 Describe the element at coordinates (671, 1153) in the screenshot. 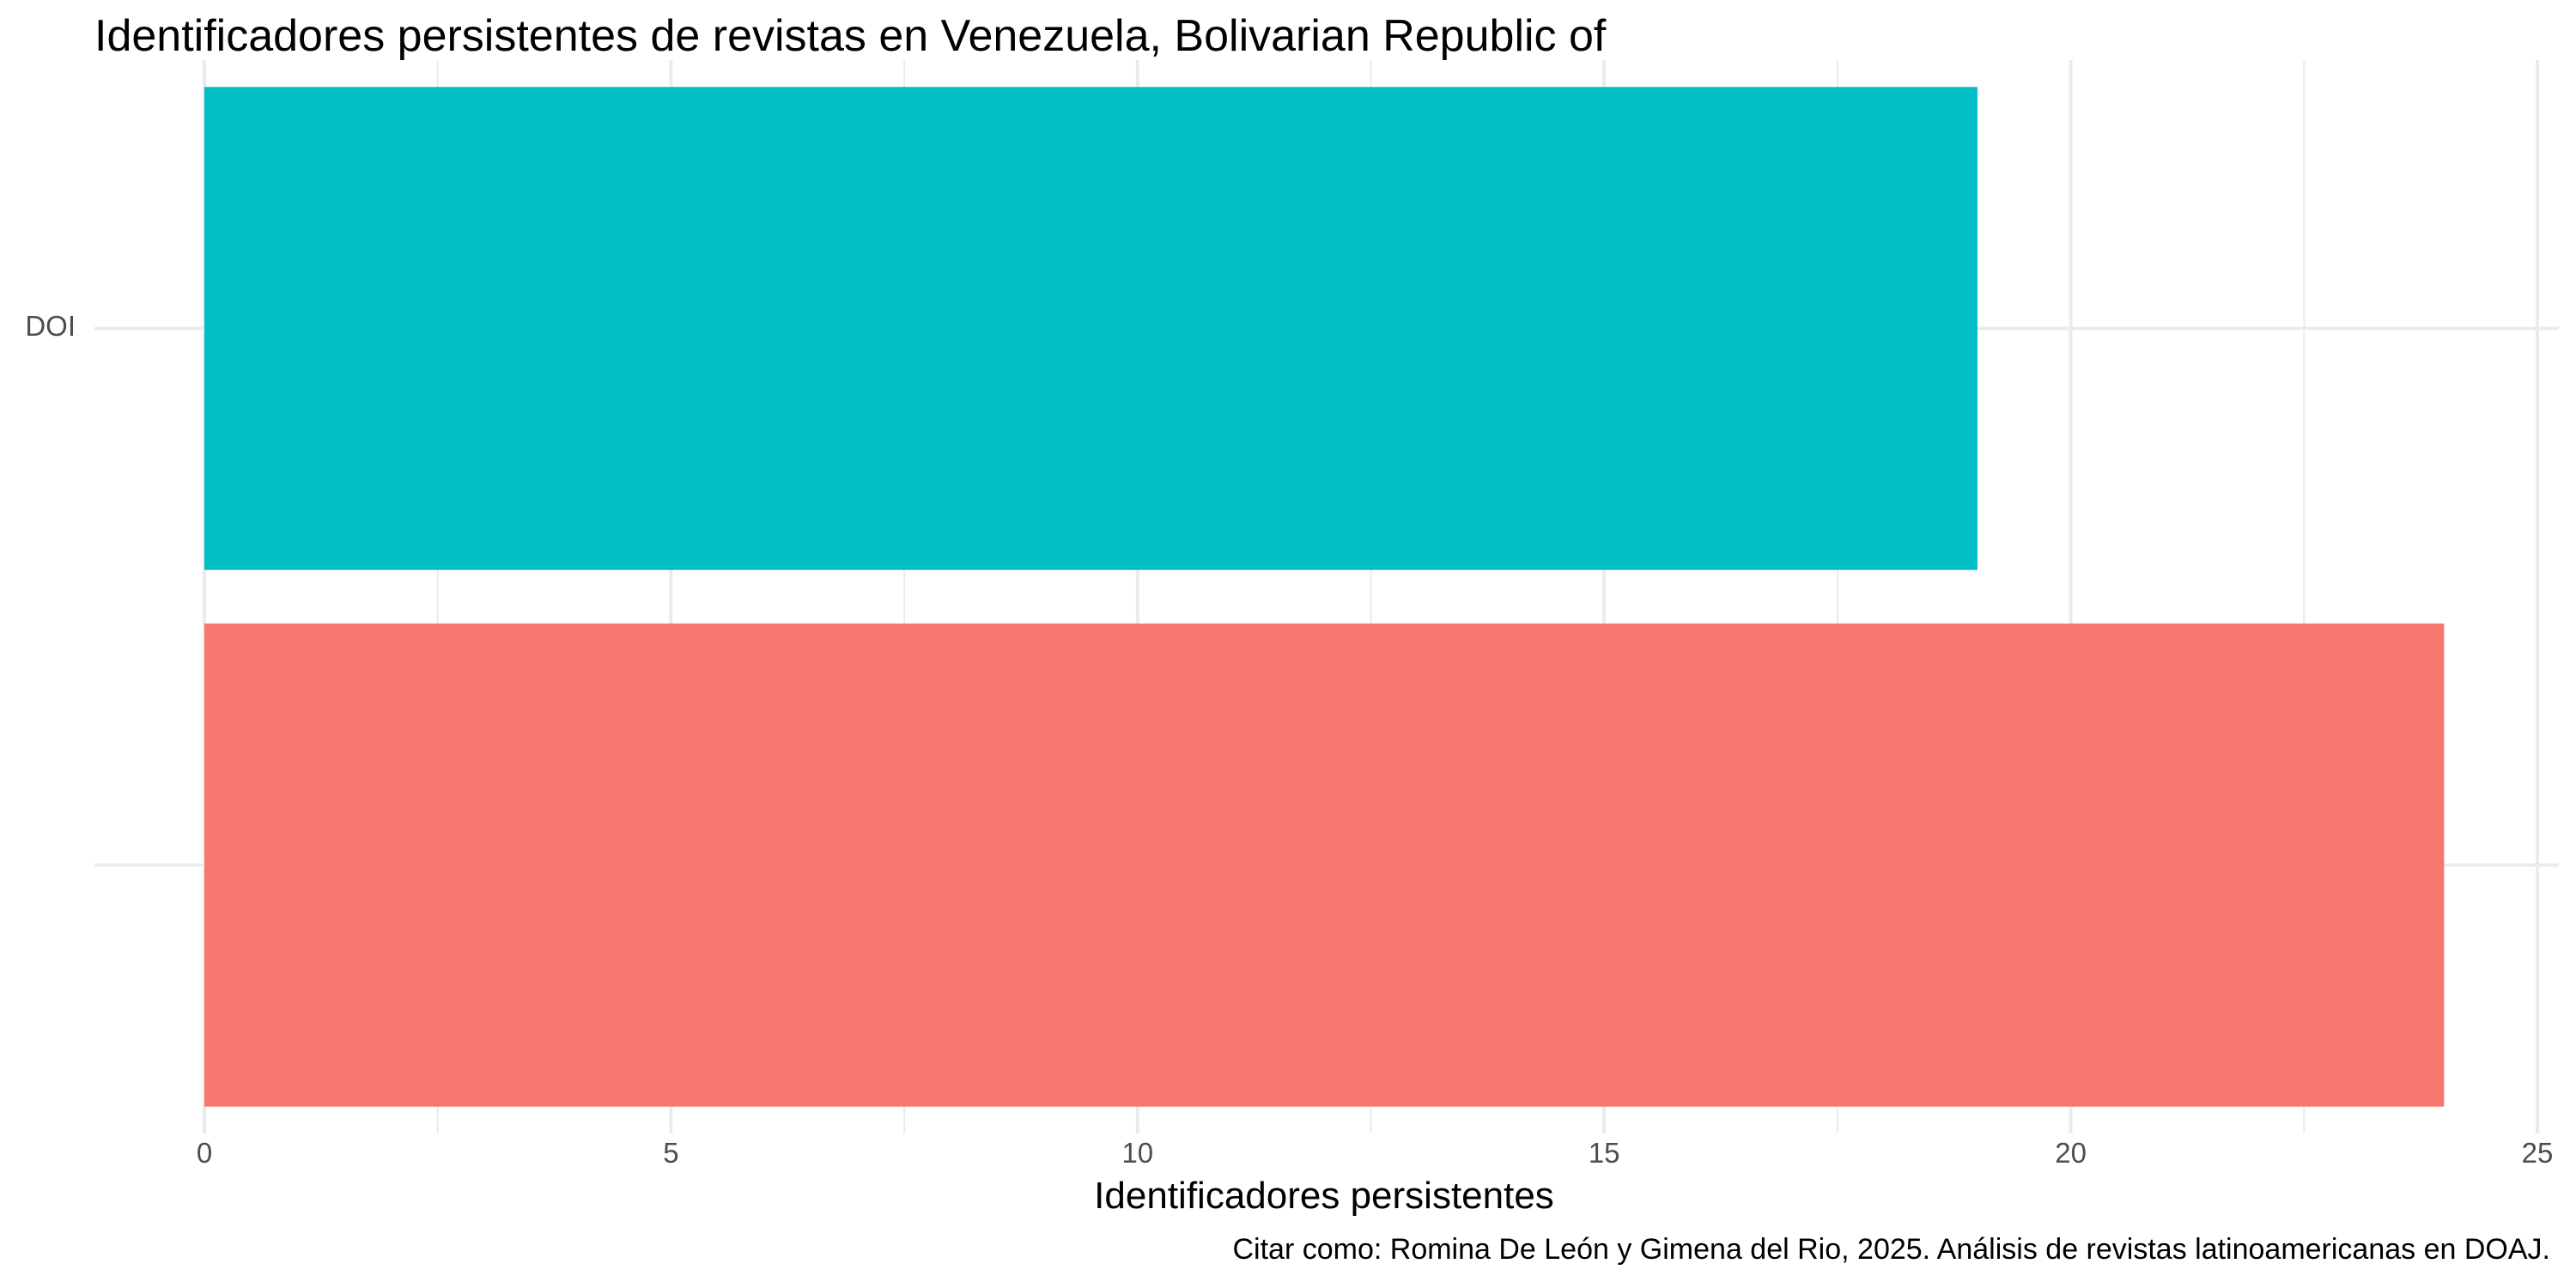

I see `x-tick-label: 5` at that location.